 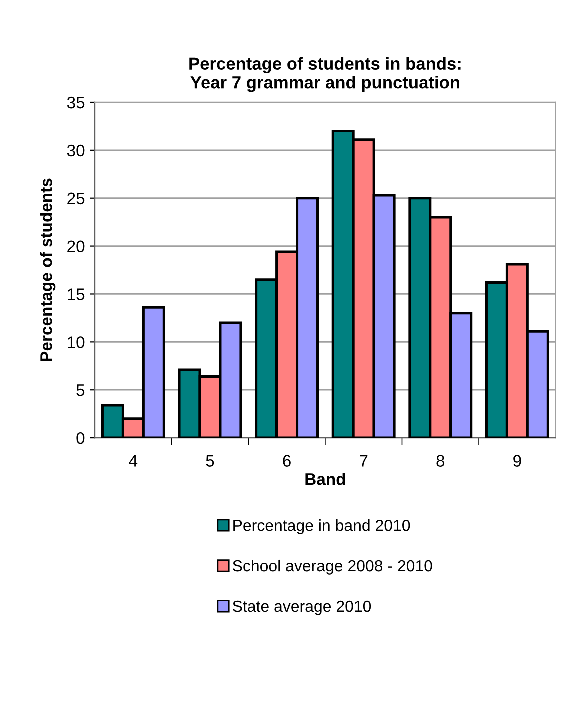 I want to click on y-tick-label: 15, so click(x=76, y=294).